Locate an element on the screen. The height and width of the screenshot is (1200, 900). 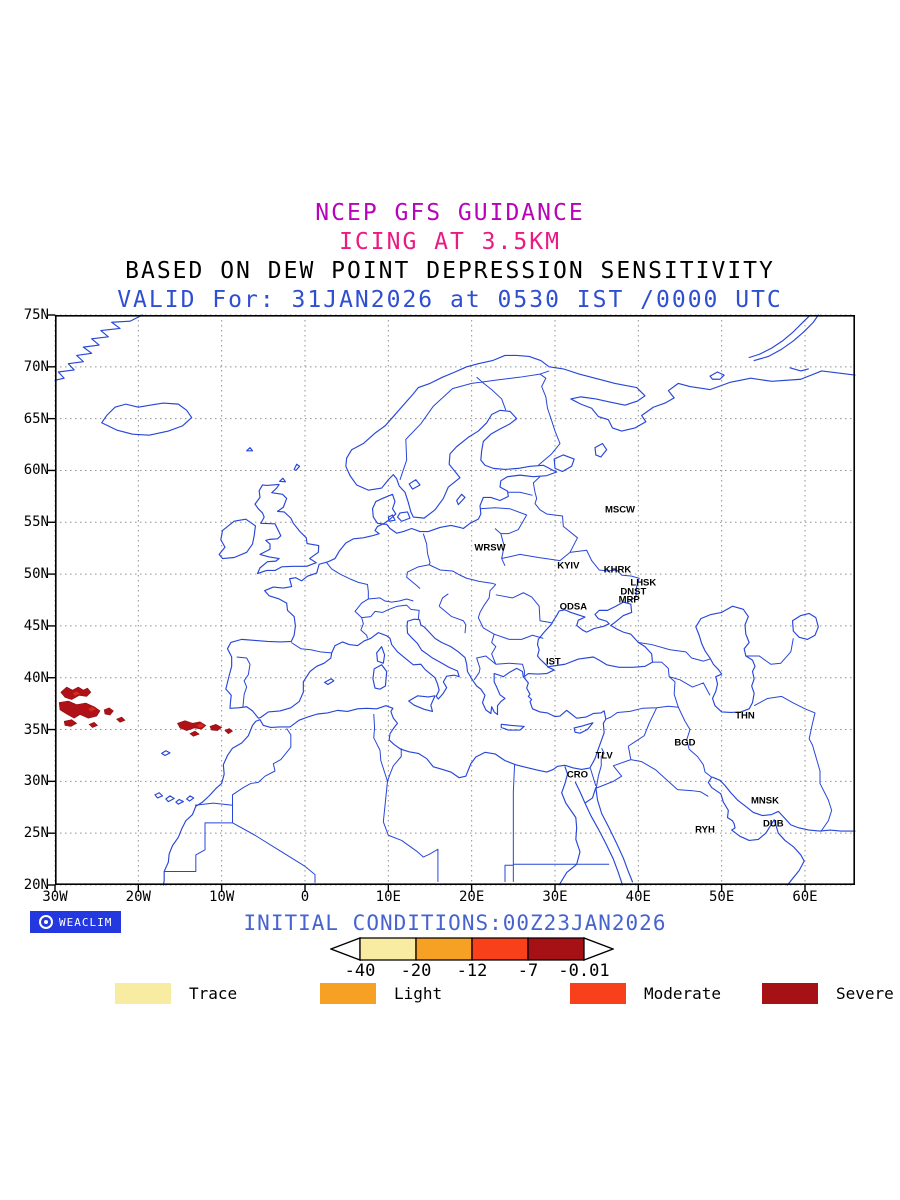
lon-tick-label: 60E is located at coordinates (805, 897).